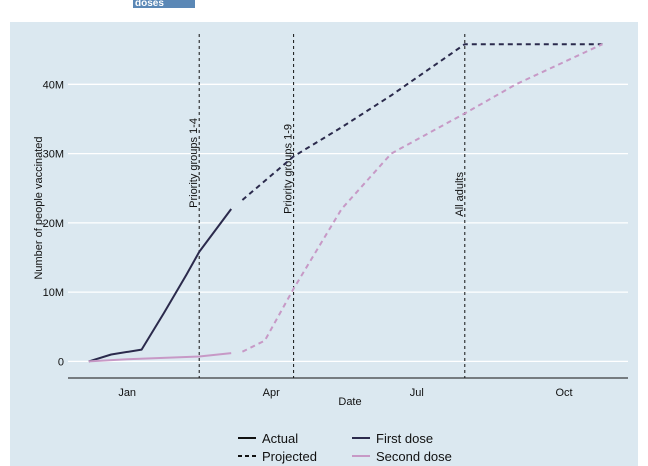  I want to click on x-tick-label: Apr, so click(271, 393).